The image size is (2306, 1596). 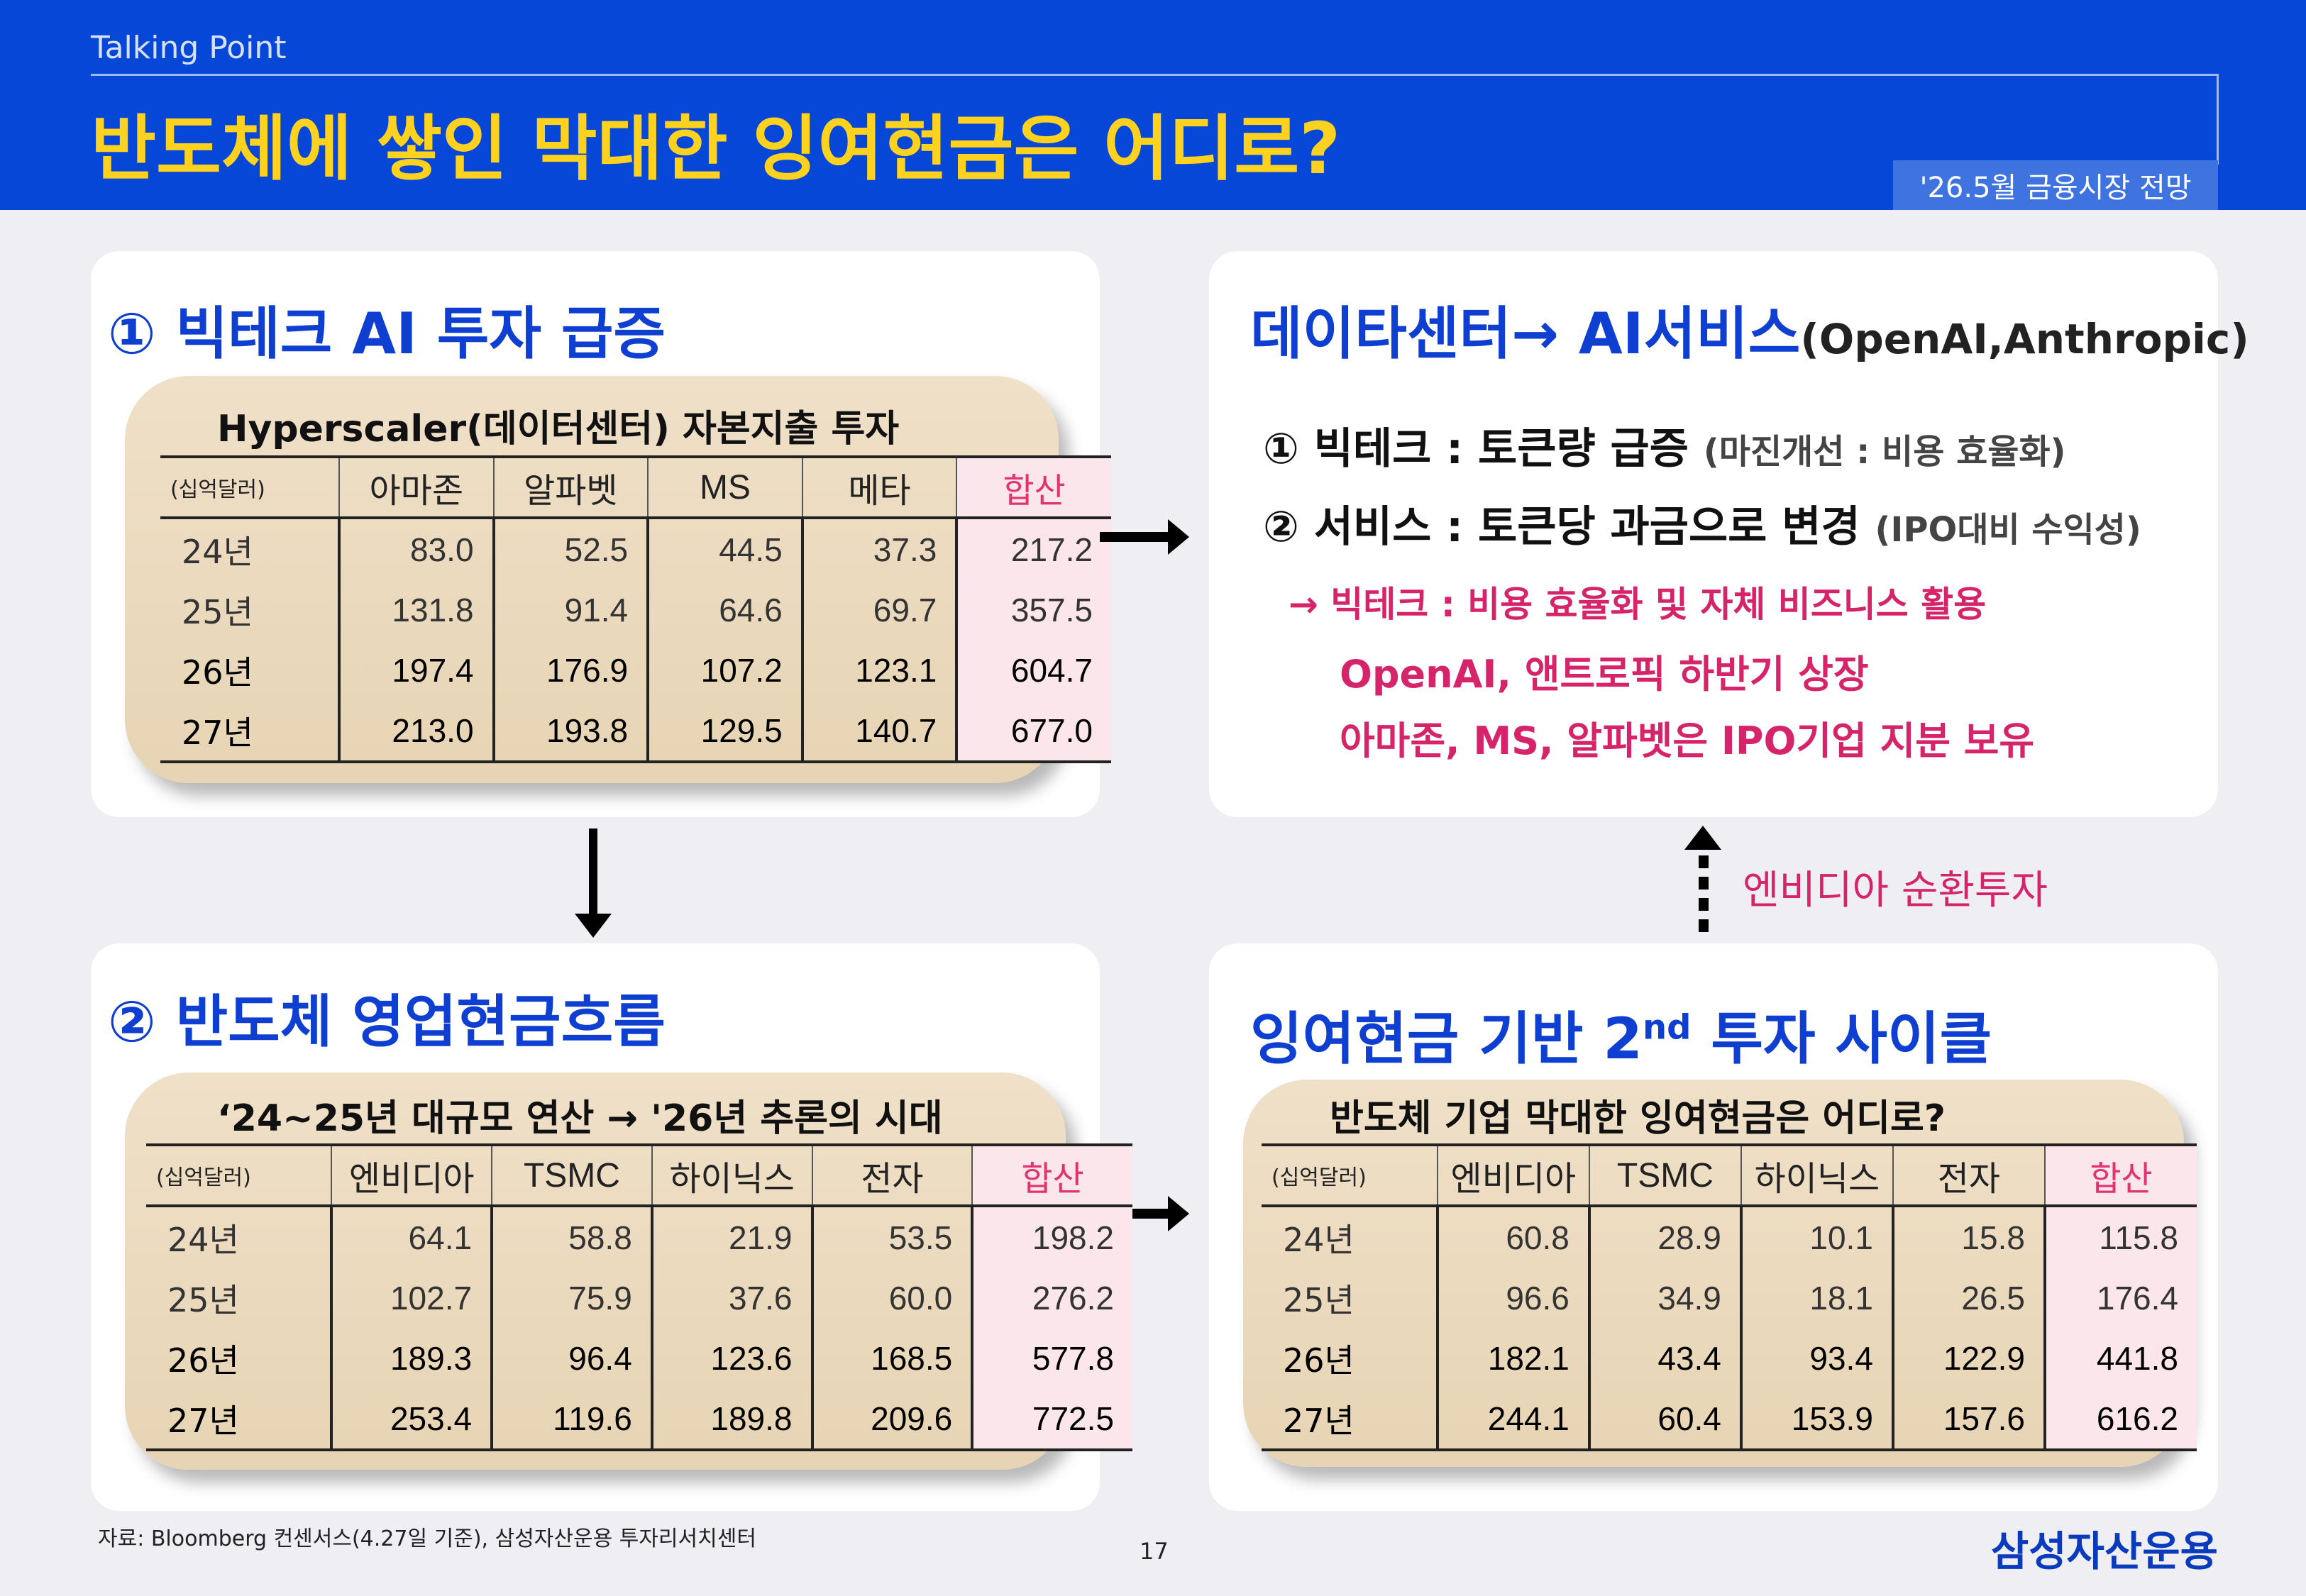 I want to click on table-cell: 64.6, so click(x=726, y=610).